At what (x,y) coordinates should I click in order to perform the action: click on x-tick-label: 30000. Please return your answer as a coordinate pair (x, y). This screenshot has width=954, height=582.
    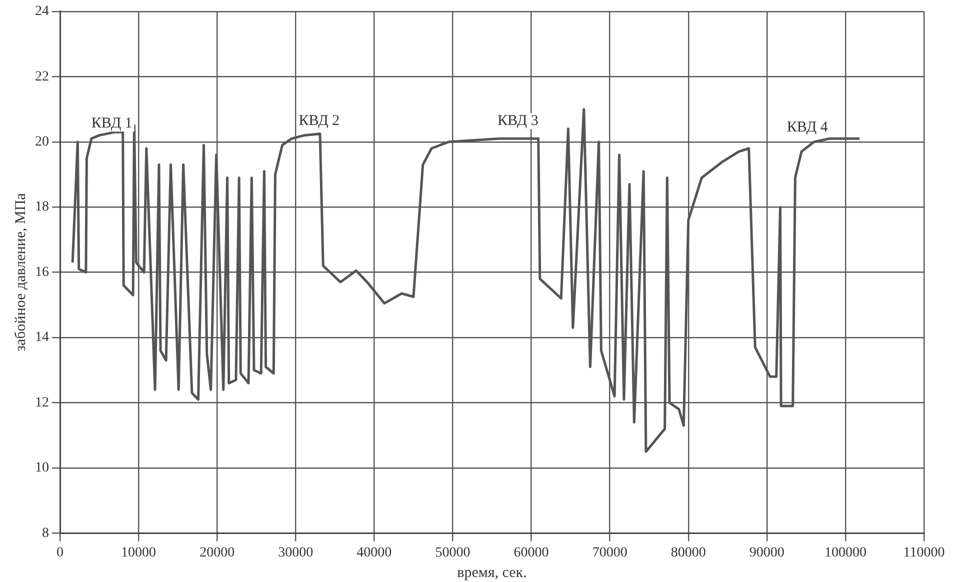
    Looking at the image, I should click on (296, 552).